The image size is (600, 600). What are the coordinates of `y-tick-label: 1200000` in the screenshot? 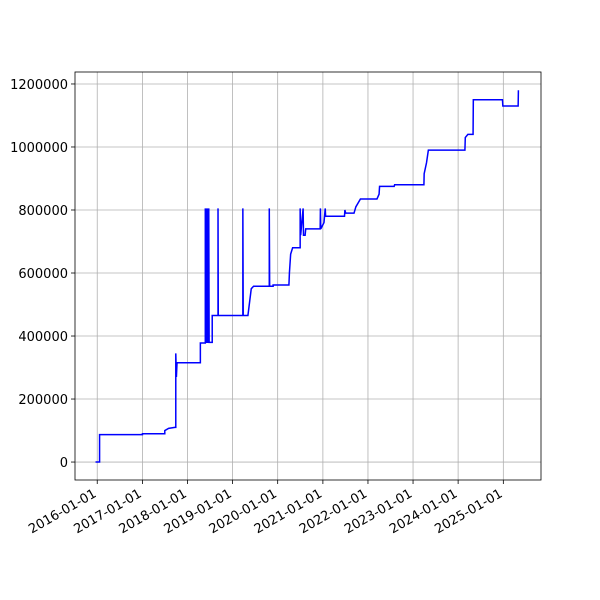 It's located at (39, 85).